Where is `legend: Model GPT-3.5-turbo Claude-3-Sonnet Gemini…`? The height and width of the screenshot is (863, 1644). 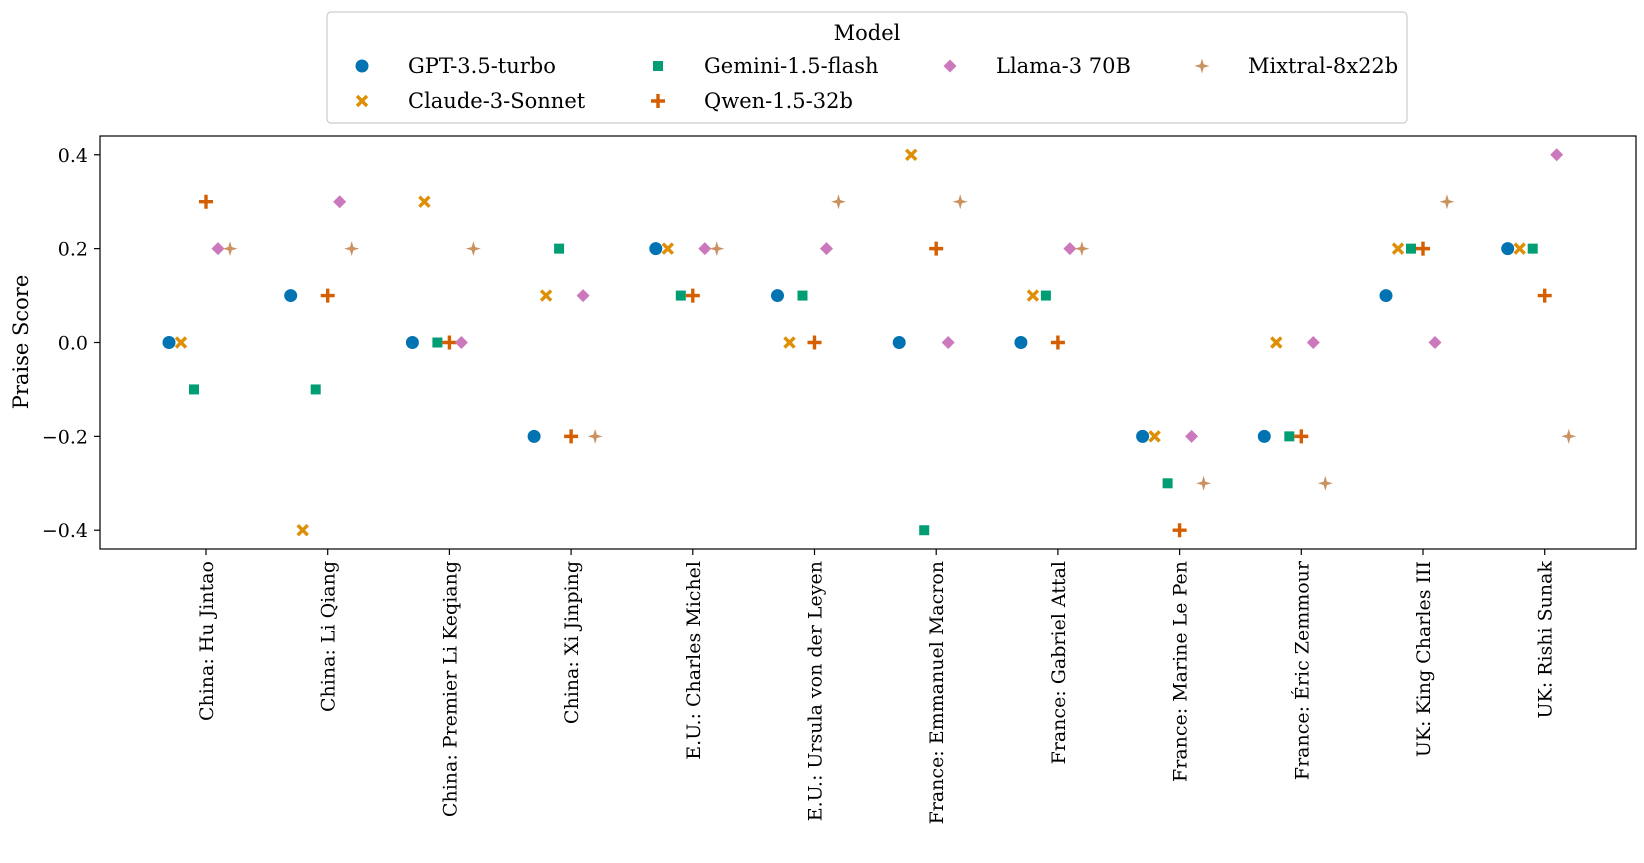
legend: Model GPT-3.5-turbo Claude-3-Sonnet Gemini… is located at coordinates (867, 67).